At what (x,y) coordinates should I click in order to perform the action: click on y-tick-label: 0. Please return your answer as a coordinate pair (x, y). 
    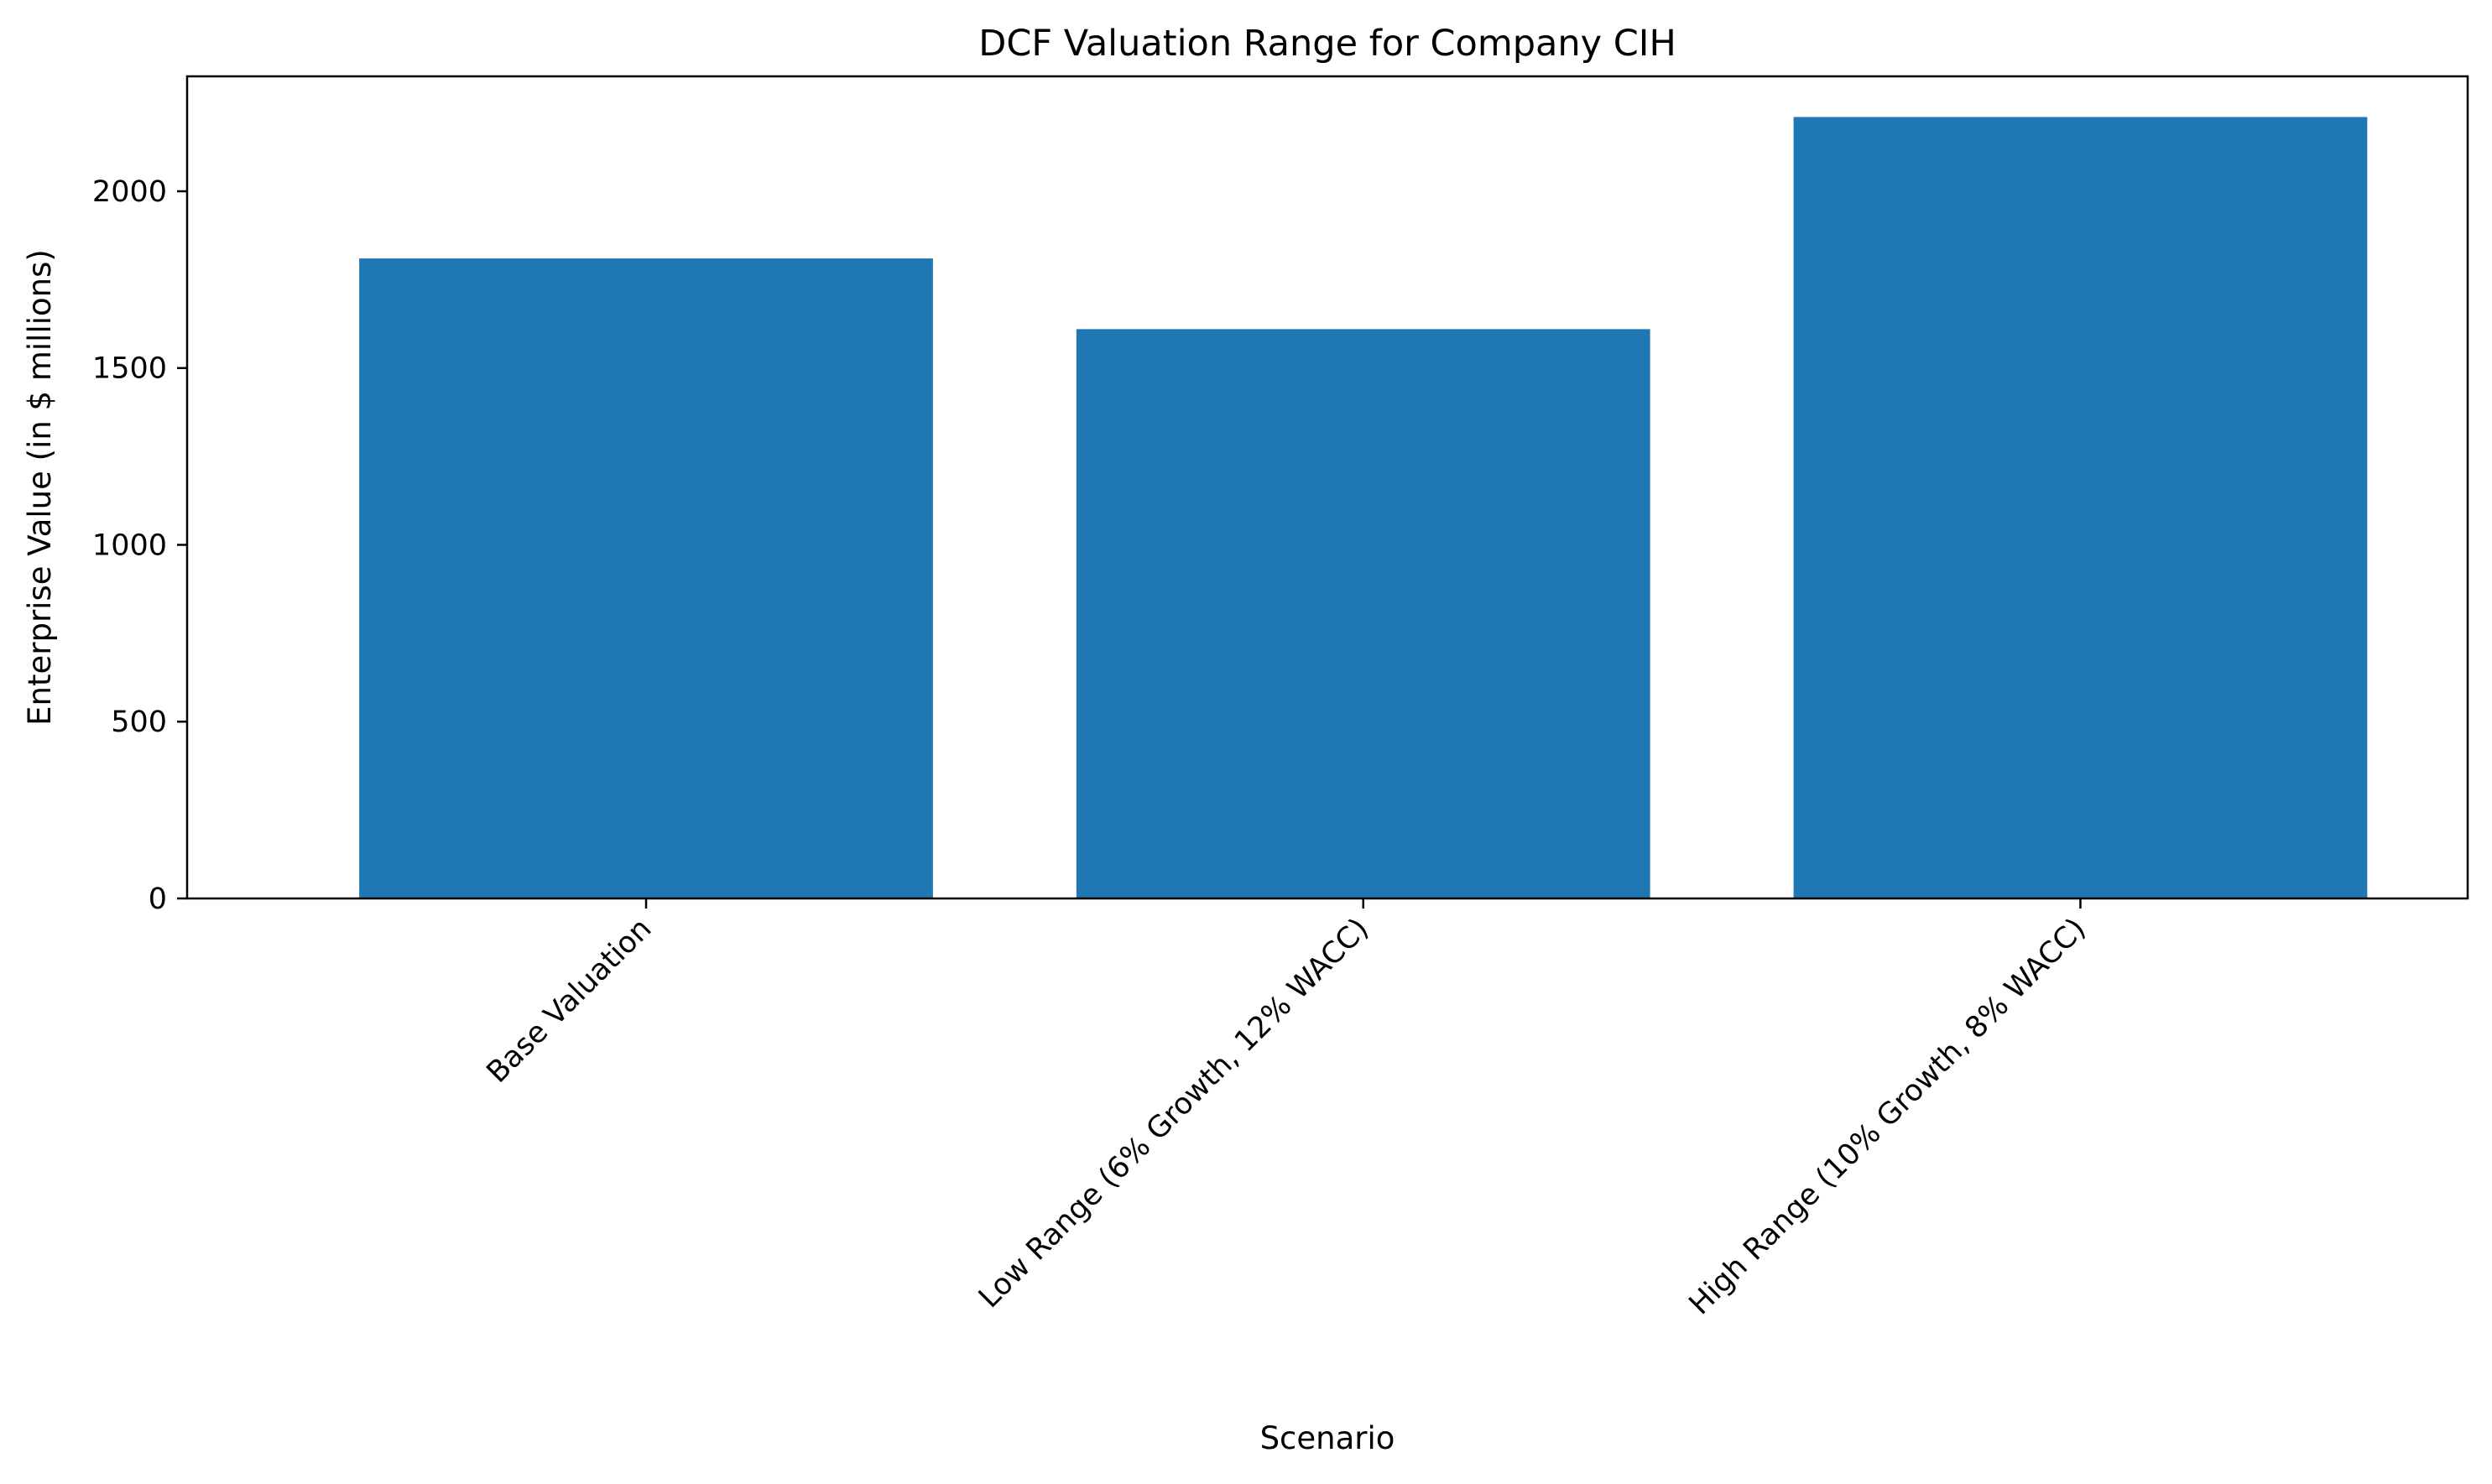
    Looking at the image, I should click on (158, 899).